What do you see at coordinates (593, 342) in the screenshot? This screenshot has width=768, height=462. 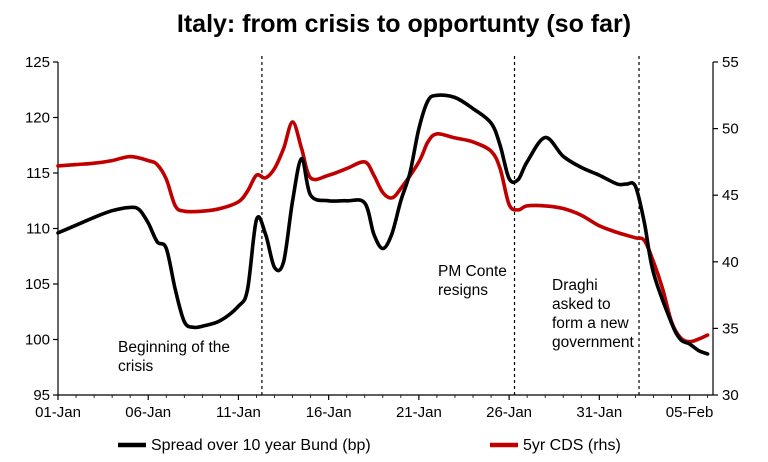 I see `annotation-line: government` at bounding box center [593, 342].